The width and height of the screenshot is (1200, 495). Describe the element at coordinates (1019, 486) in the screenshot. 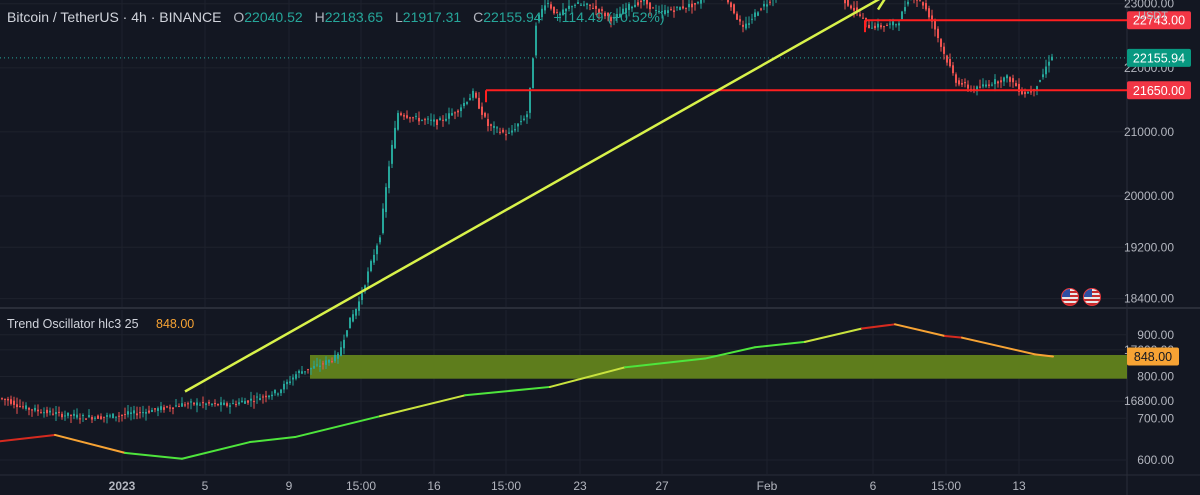

I see `time-axis-label: 13` at that location.